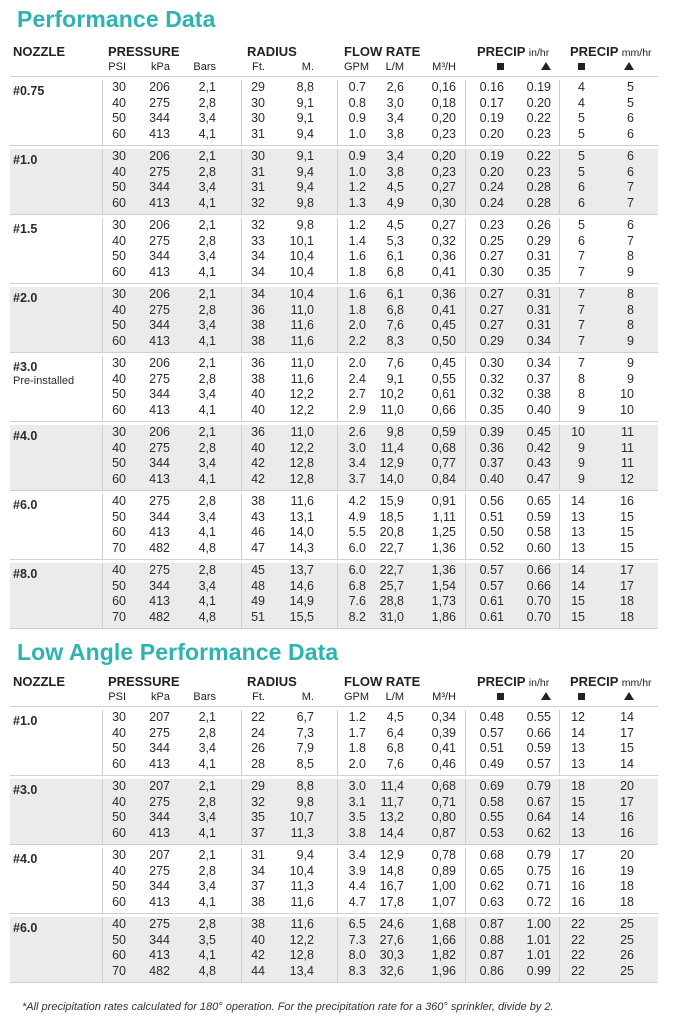  Describe the element at coordinates (207, 240) in the screenshot. I see `table-cell: 2,8` at that location.